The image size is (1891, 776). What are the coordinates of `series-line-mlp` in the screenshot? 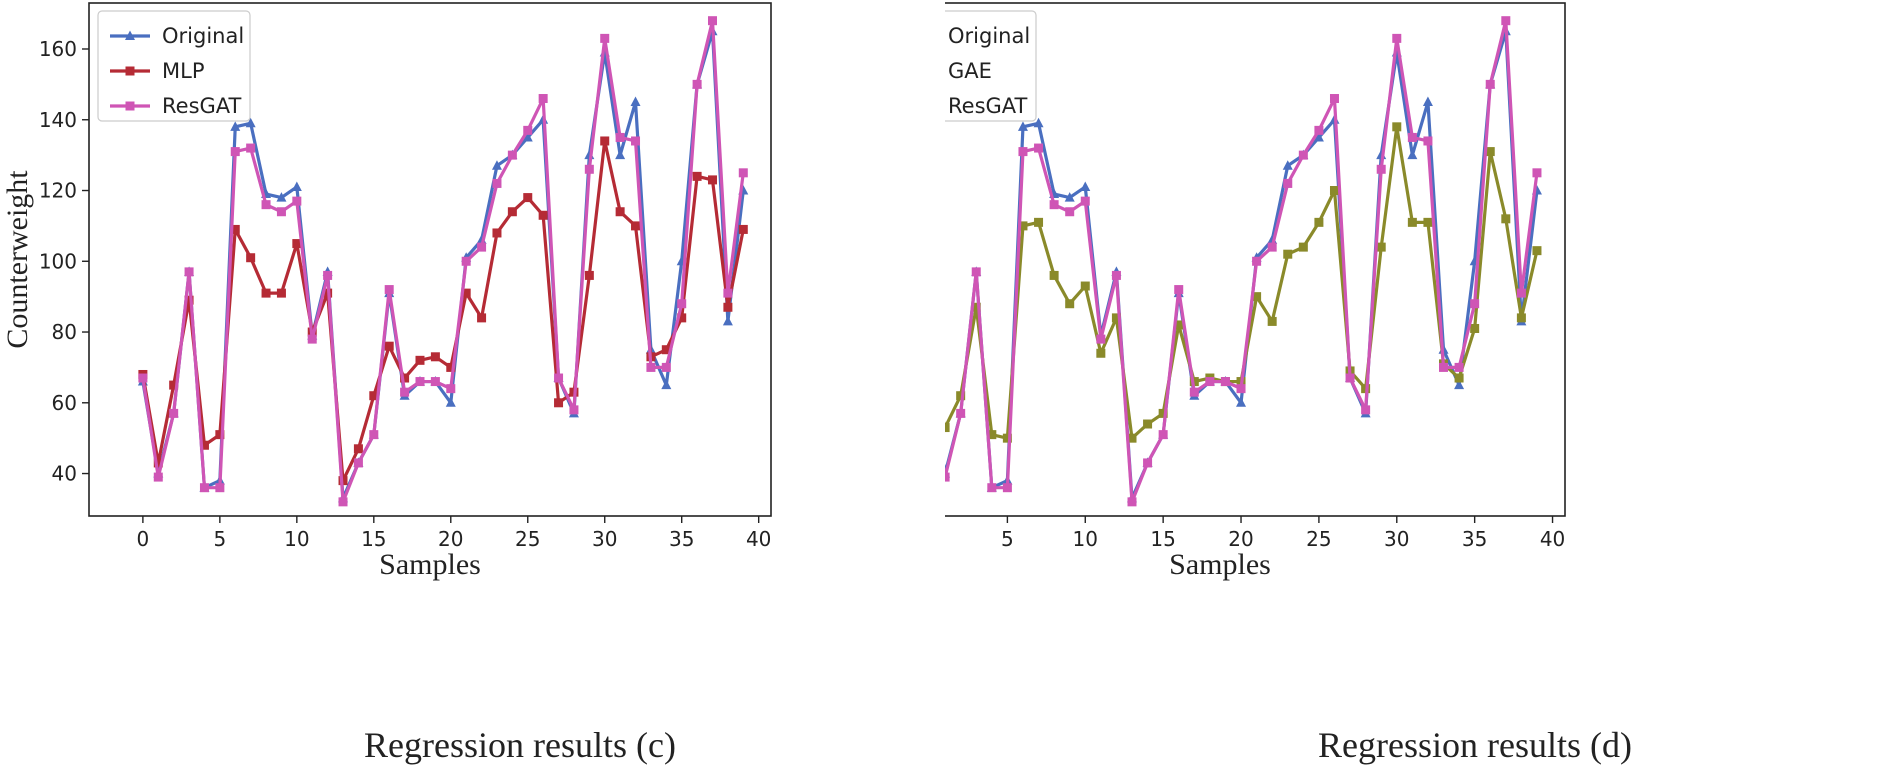 It's located at (443, 311).